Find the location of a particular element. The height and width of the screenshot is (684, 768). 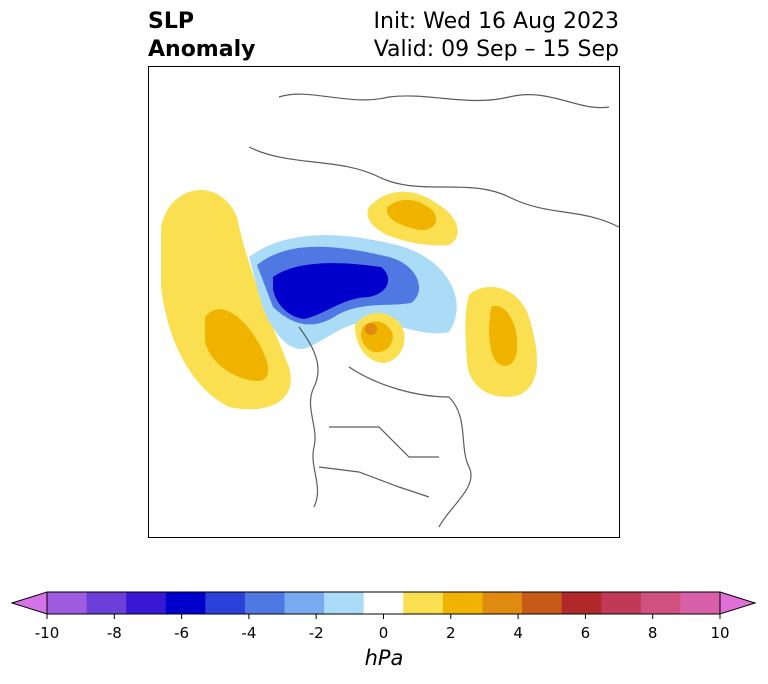

colorbar-tick-label: 4 is located at coordinates (518, 633).